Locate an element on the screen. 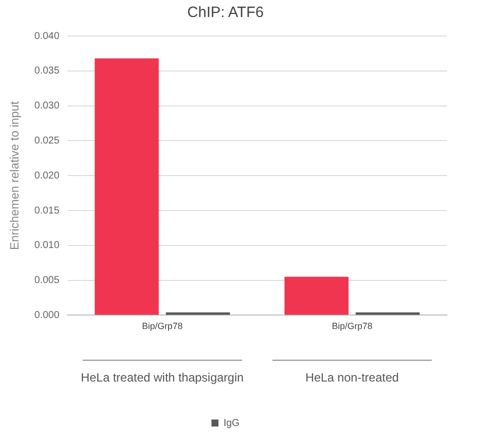 The height and width of the screenshot is (444, 477). y-tick-label: 0.040 is located at coordinates (47, 36).